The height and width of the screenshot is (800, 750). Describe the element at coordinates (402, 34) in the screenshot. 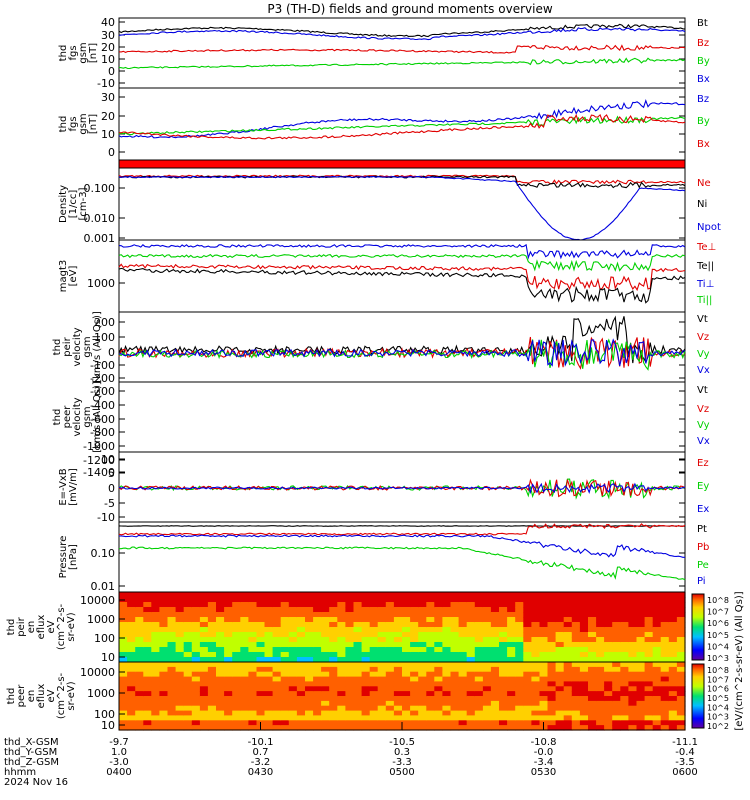

I see `series-bx` at that location.